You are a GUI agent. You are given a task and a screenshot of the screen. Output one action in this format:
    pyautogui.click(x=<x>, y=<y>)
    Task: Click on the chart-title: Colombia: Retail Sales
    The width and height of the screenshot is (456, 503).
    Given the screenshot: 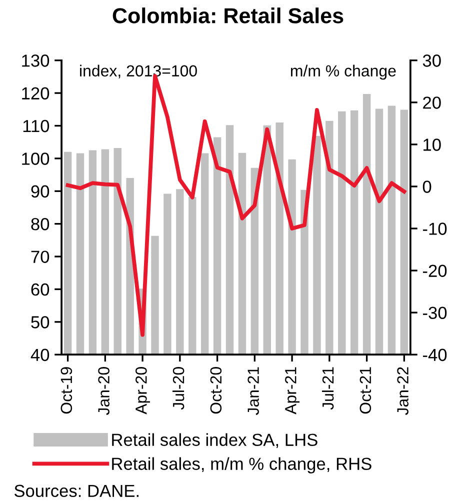 What is the action you would take?
    pyautogui.click(x=228, y=16)
    